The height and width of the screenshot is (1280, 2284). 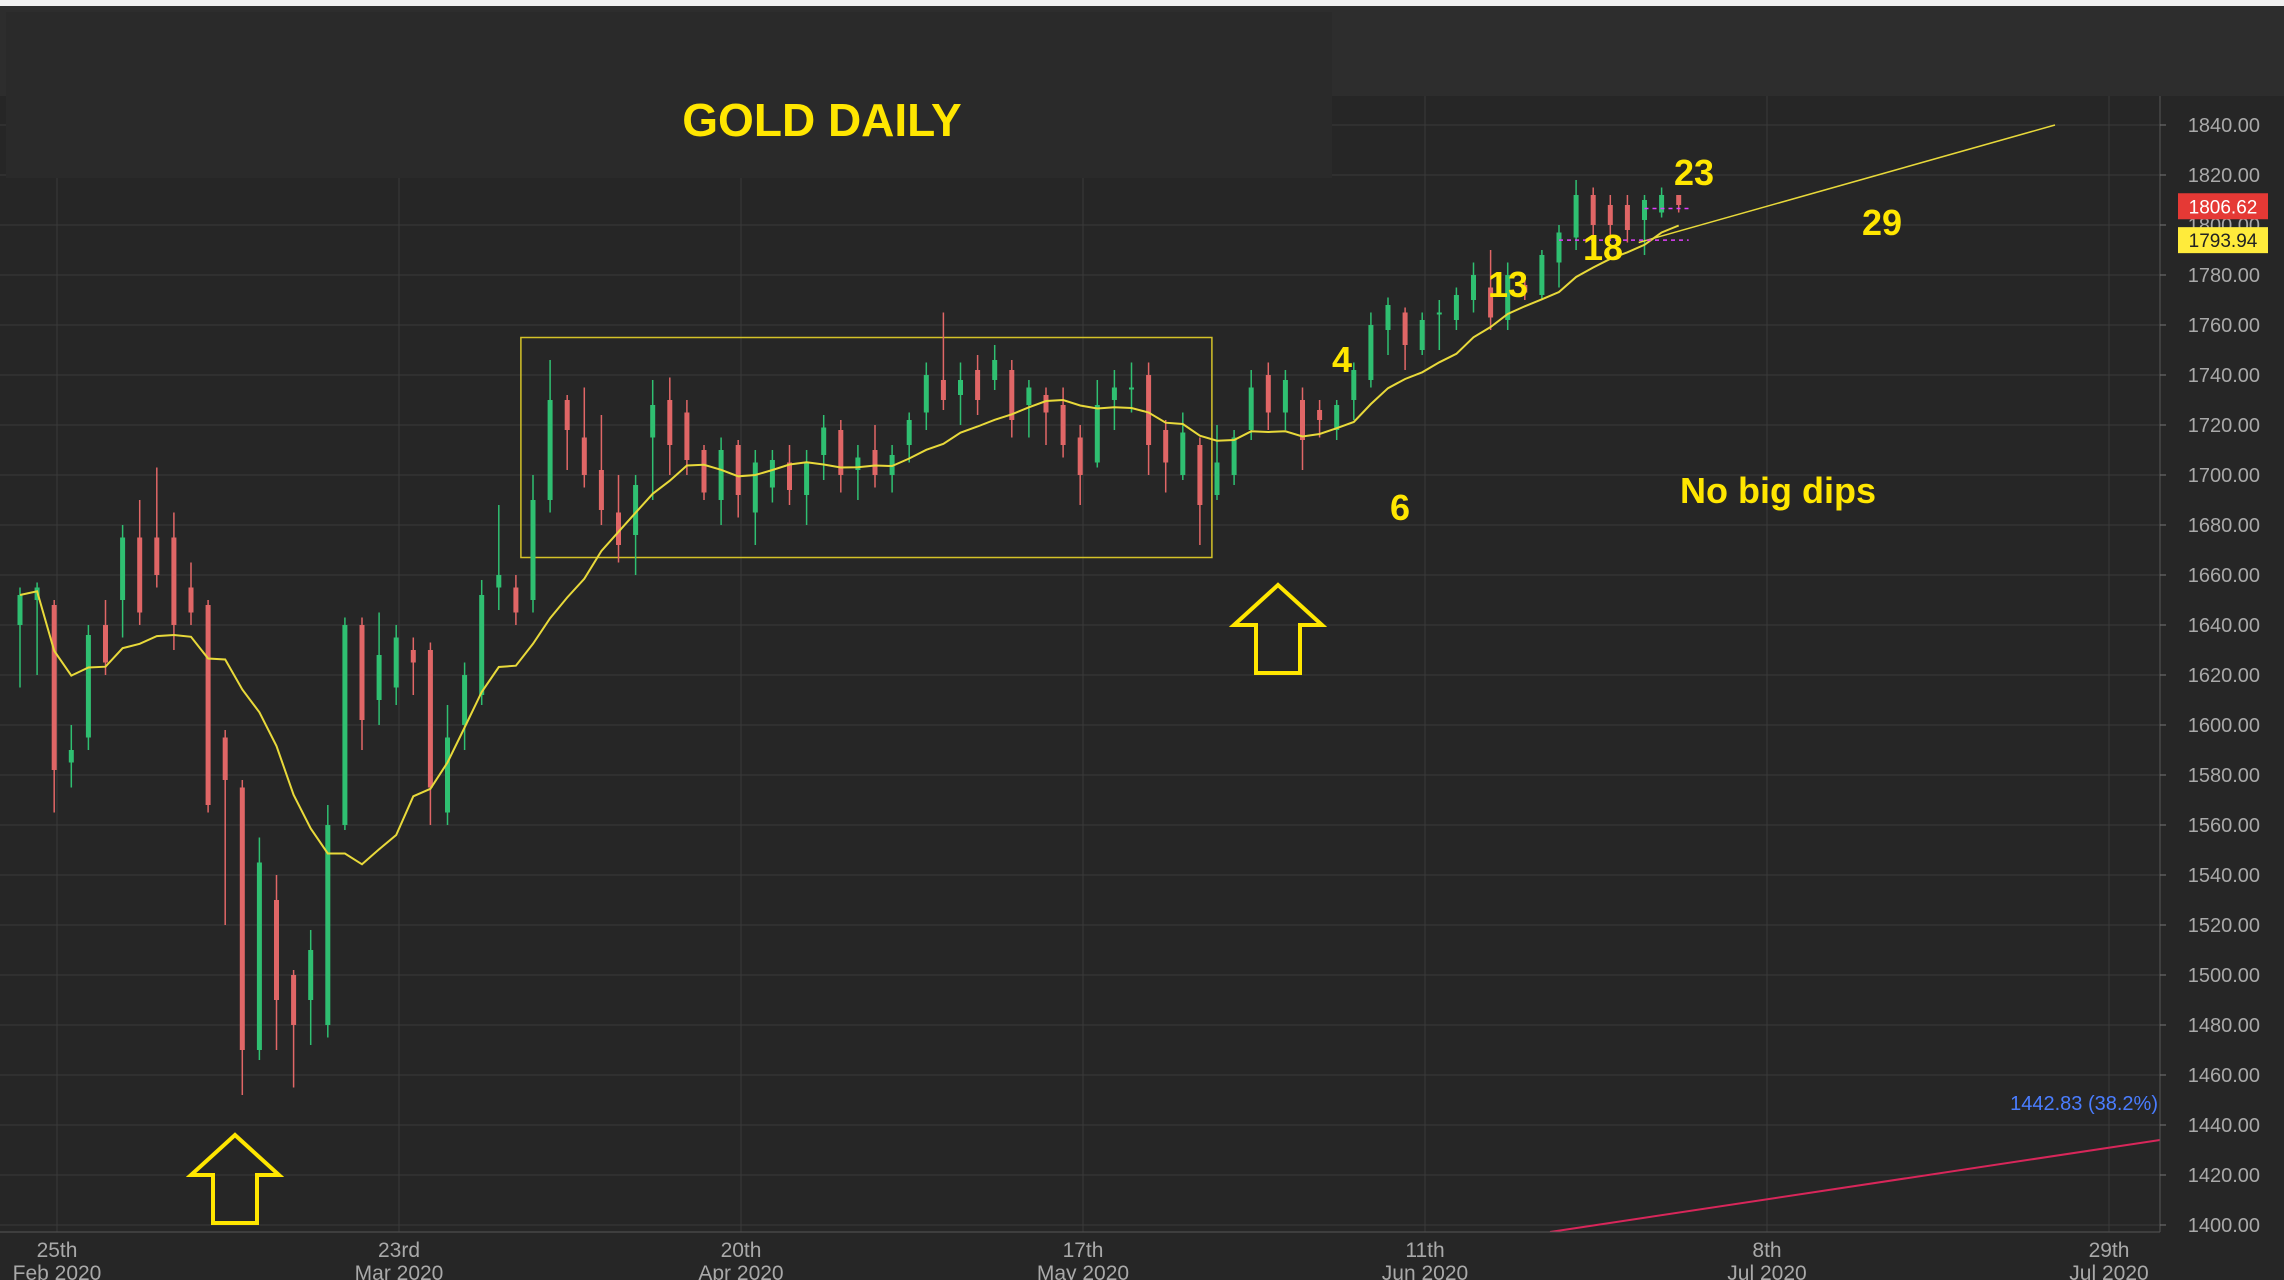 What do you see at coordinates (2224, 276) in the screenshot?
I see `y-tick-label: 1780.00` at bounding box center [2224, 276].